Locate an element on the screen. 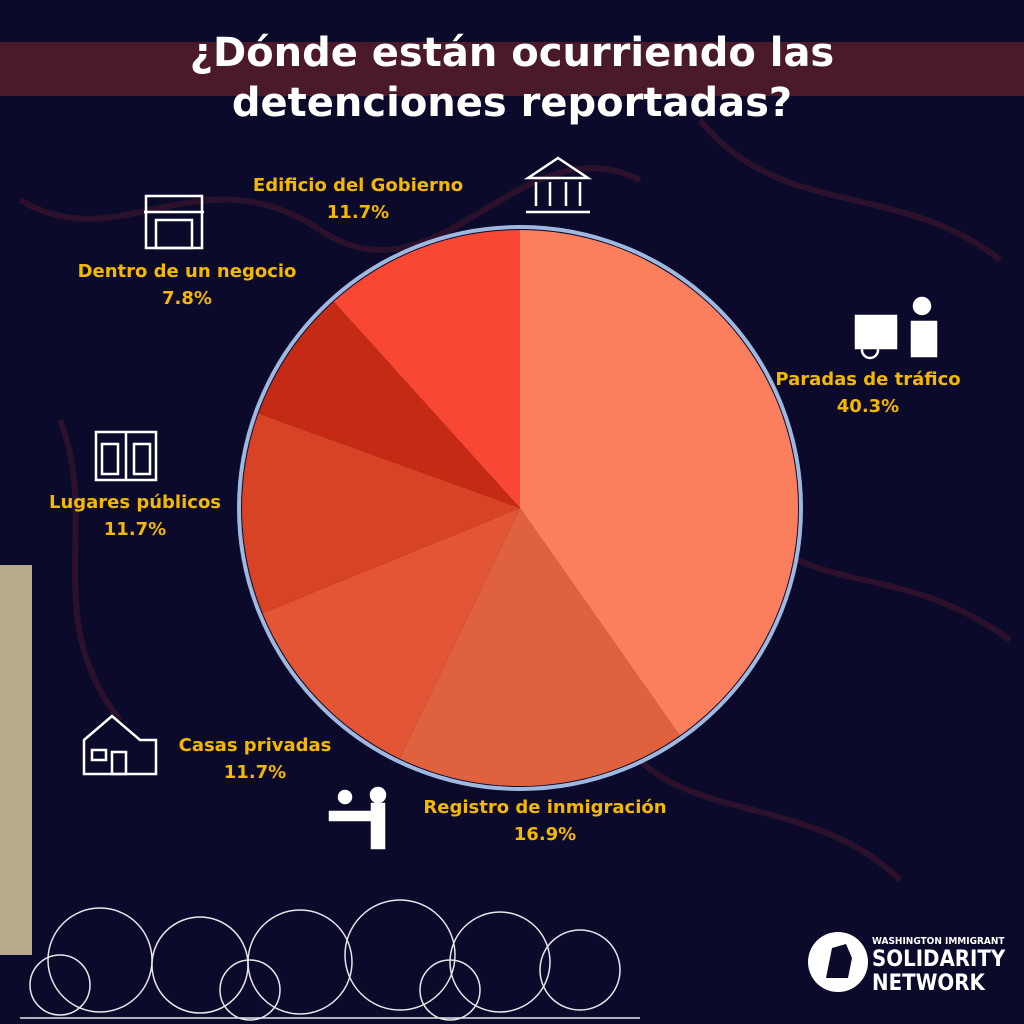 The image size is (1024, 1024). government-icon is located at coordinates (558, 185).